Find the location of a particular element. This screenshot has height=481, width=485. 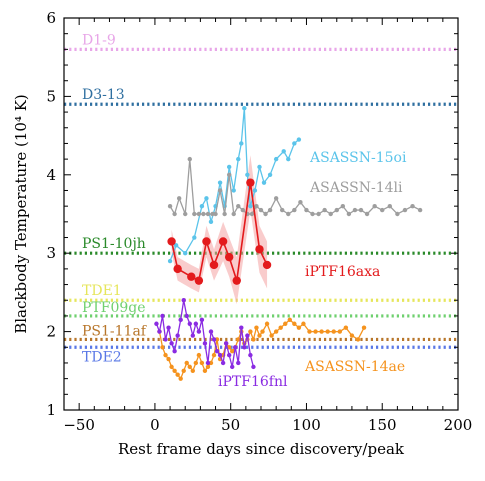

y-tick-label: 6 is located at coordinates (51, 18).